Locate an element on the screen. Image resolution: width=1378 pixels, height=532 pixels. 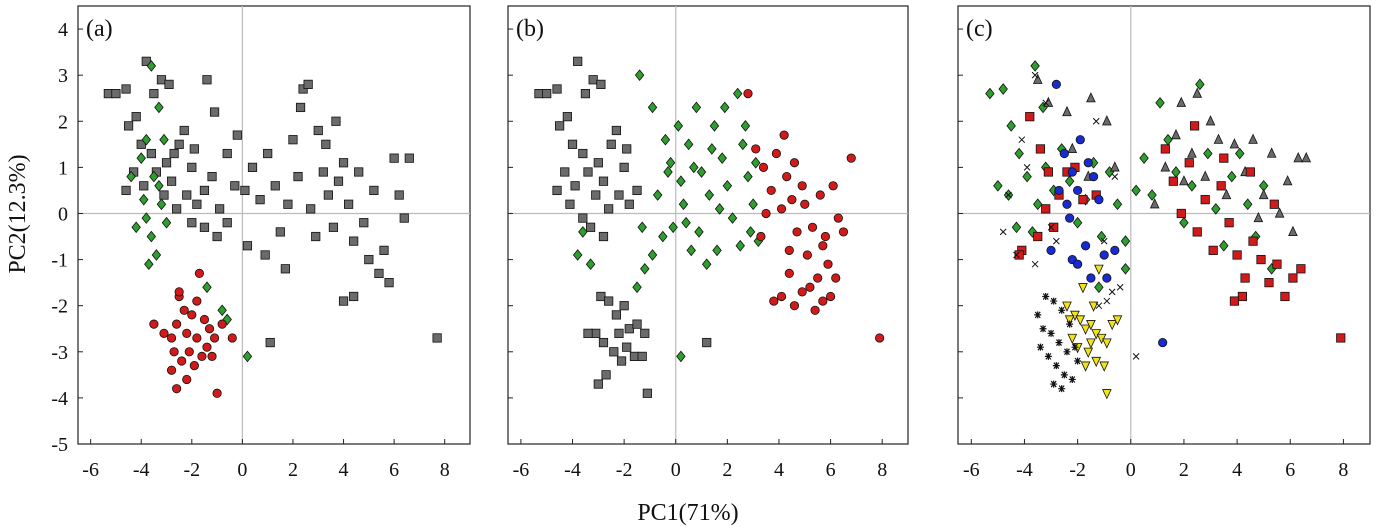
x-tick-label: 0 is located at coordinates (676, 470).